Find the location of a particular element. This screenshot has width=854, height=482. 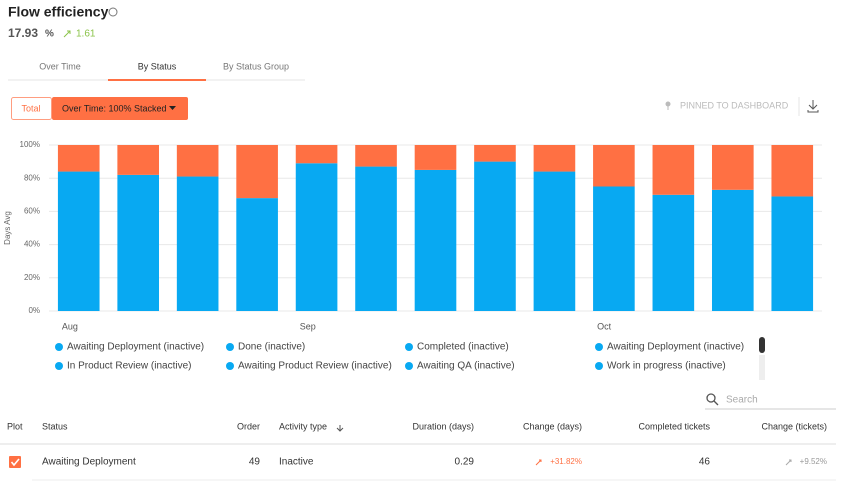

table-cell: 46 is located at coordinates (705, 462).